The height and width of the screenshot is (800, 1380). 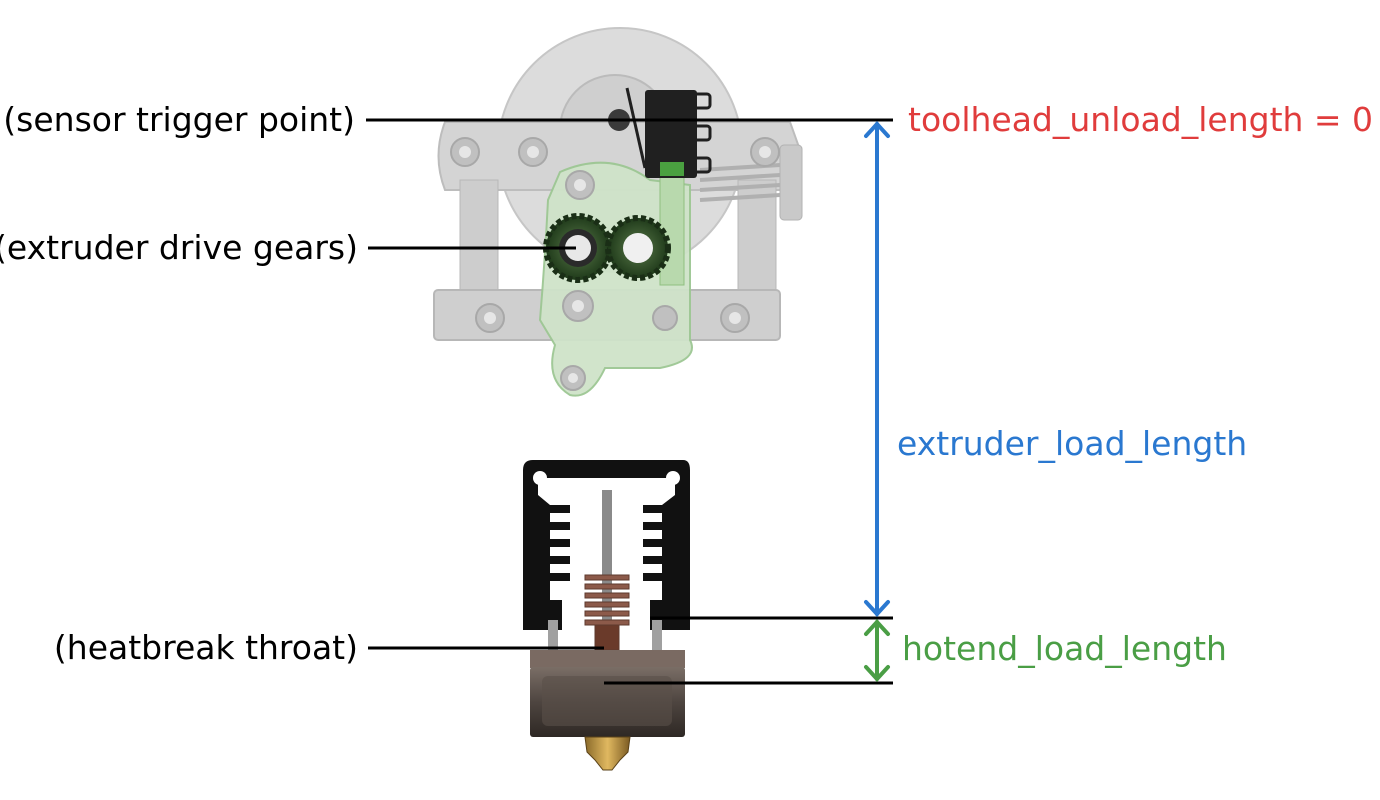 I want to click on heatbreak-label: (heatbreak throat), so click(x=206, y=647).